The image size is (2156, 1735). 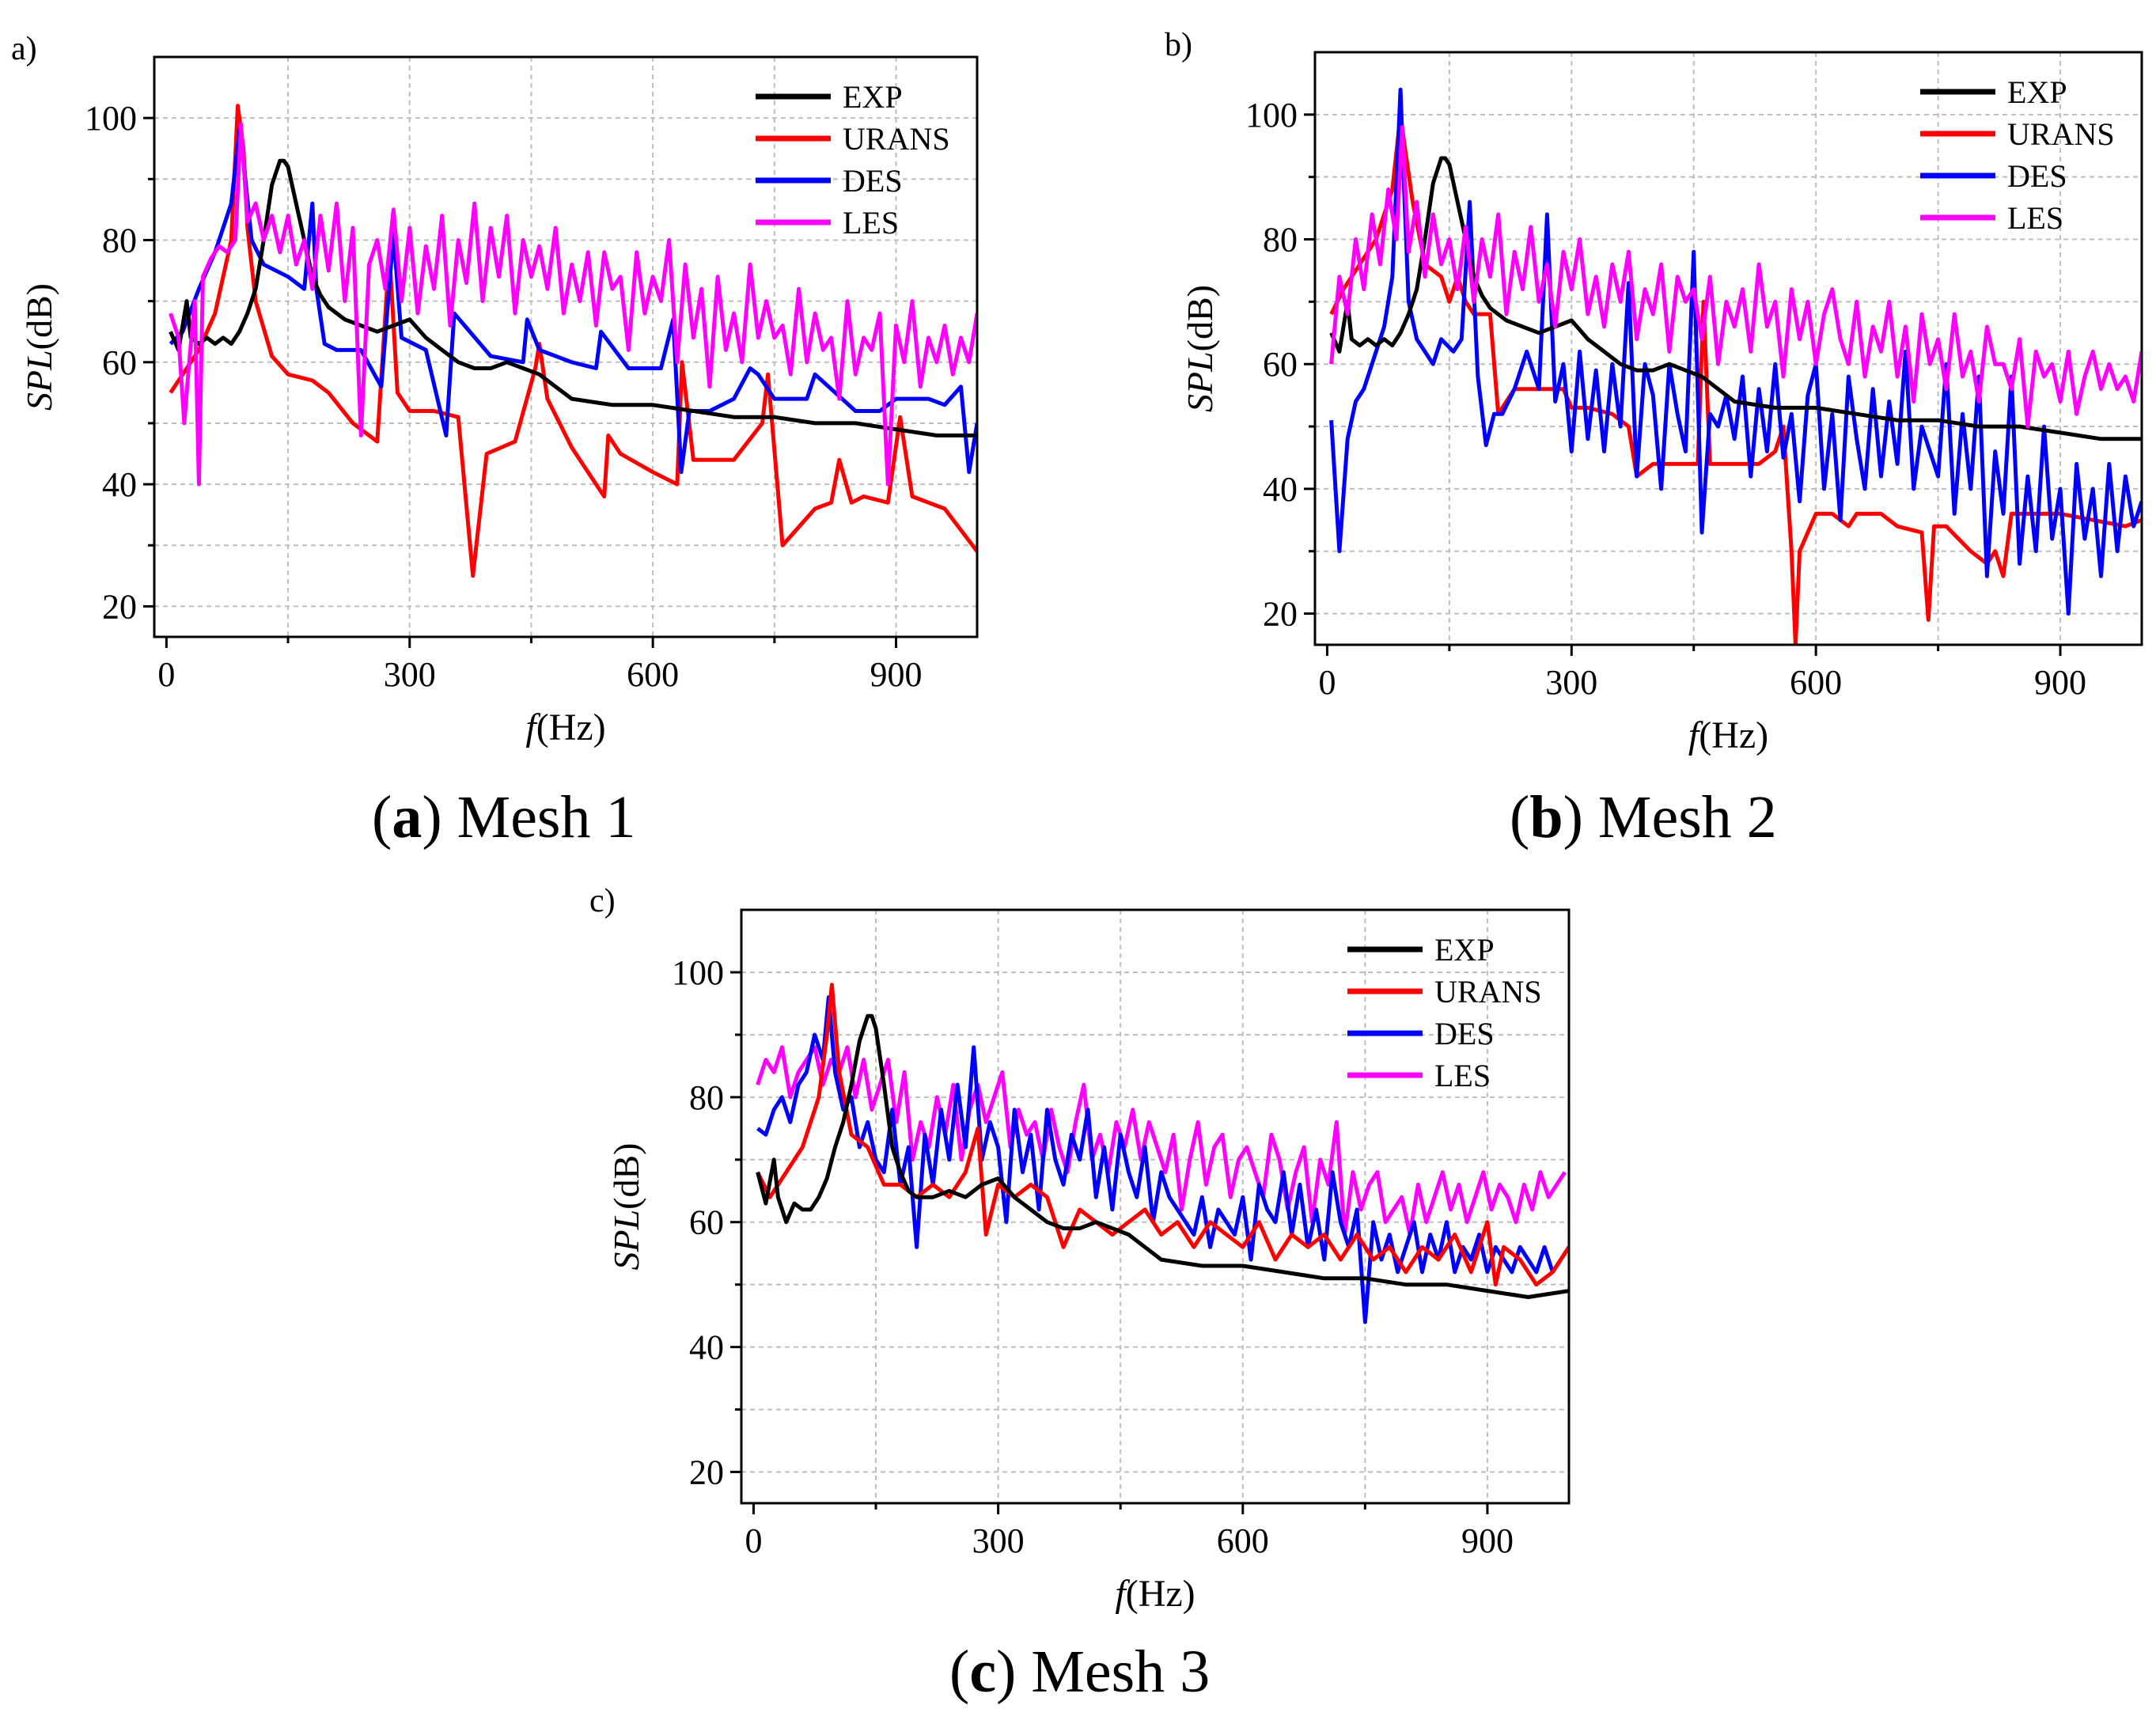 What do you see at coordinates (602, 901) in the screenshot?
I see `panel-label: c)` at bounding box center [602, 901].